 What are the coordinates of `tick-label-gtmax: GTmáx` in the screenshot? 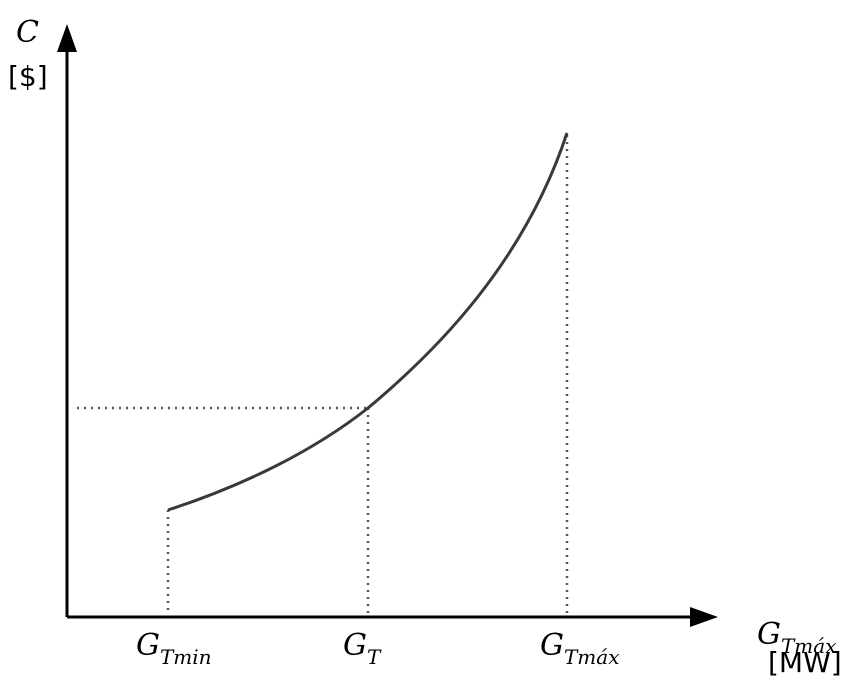 It's located at (579, 648).